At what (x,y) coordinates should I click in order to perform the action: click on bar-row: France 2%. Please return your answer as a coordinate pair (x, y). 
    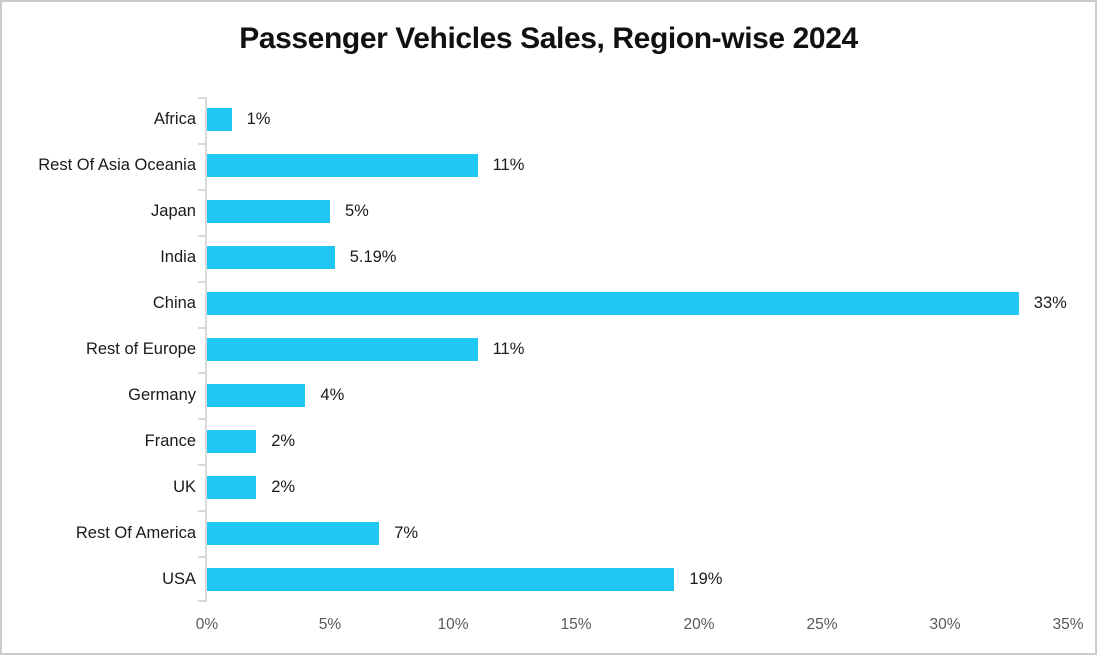
    Looking at the image, I should click on (548, 441).